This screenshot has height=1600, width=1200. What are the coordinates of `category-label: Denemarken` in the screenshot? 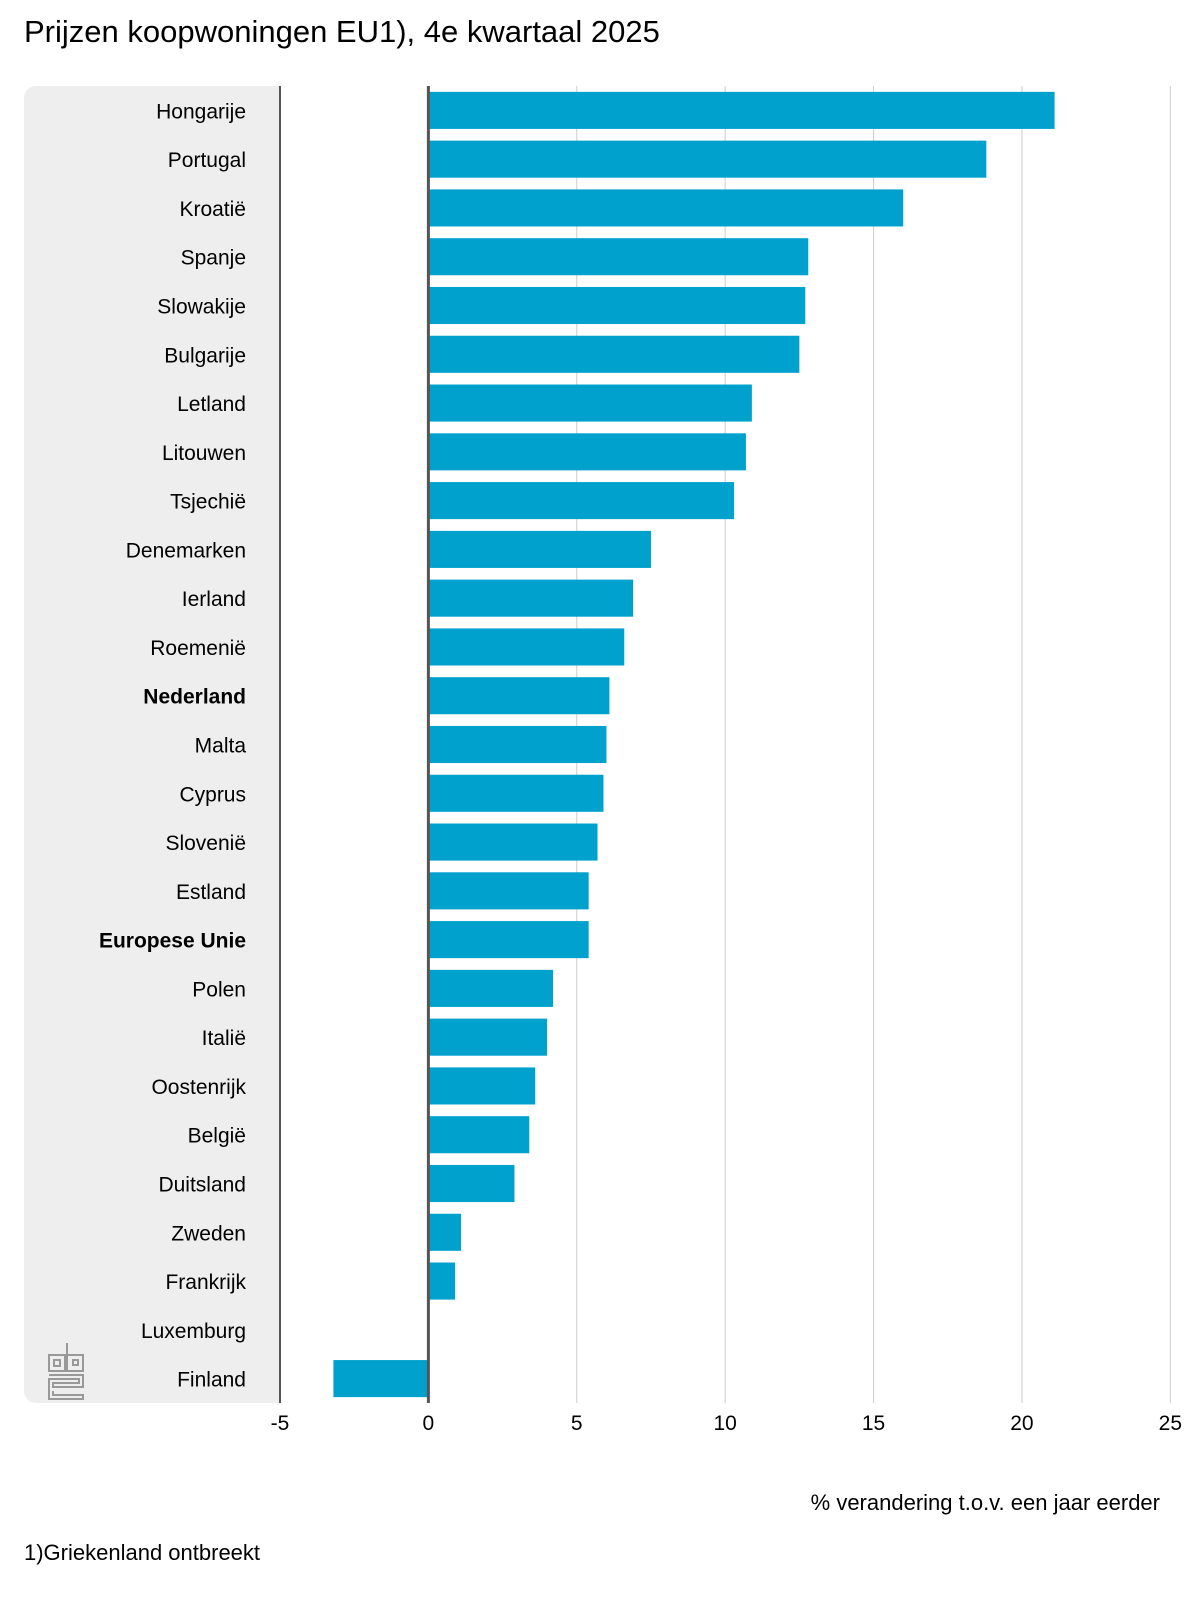 It's located at (186, 550).